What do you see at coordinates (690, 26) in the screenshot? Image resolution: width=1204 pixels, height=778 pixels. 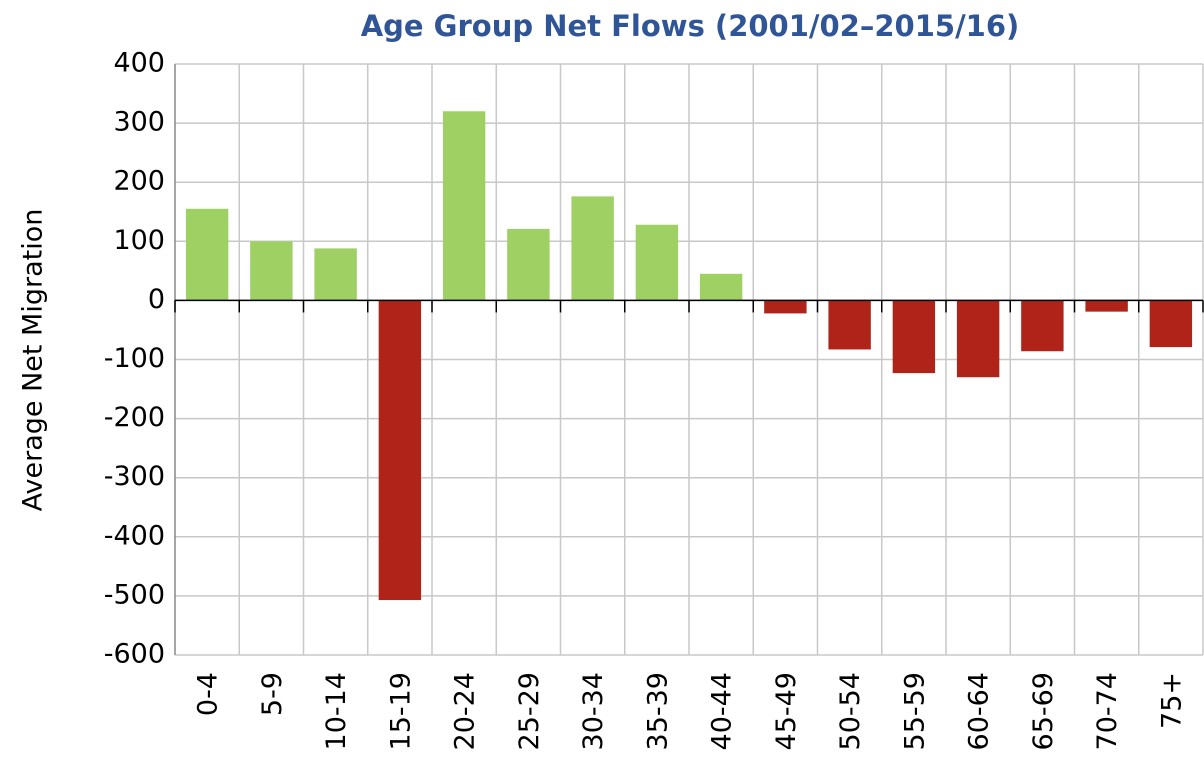 I see `chart-title: Age Group Net Flows (2001/02–2015/16)` at bounding box center [690, 26].